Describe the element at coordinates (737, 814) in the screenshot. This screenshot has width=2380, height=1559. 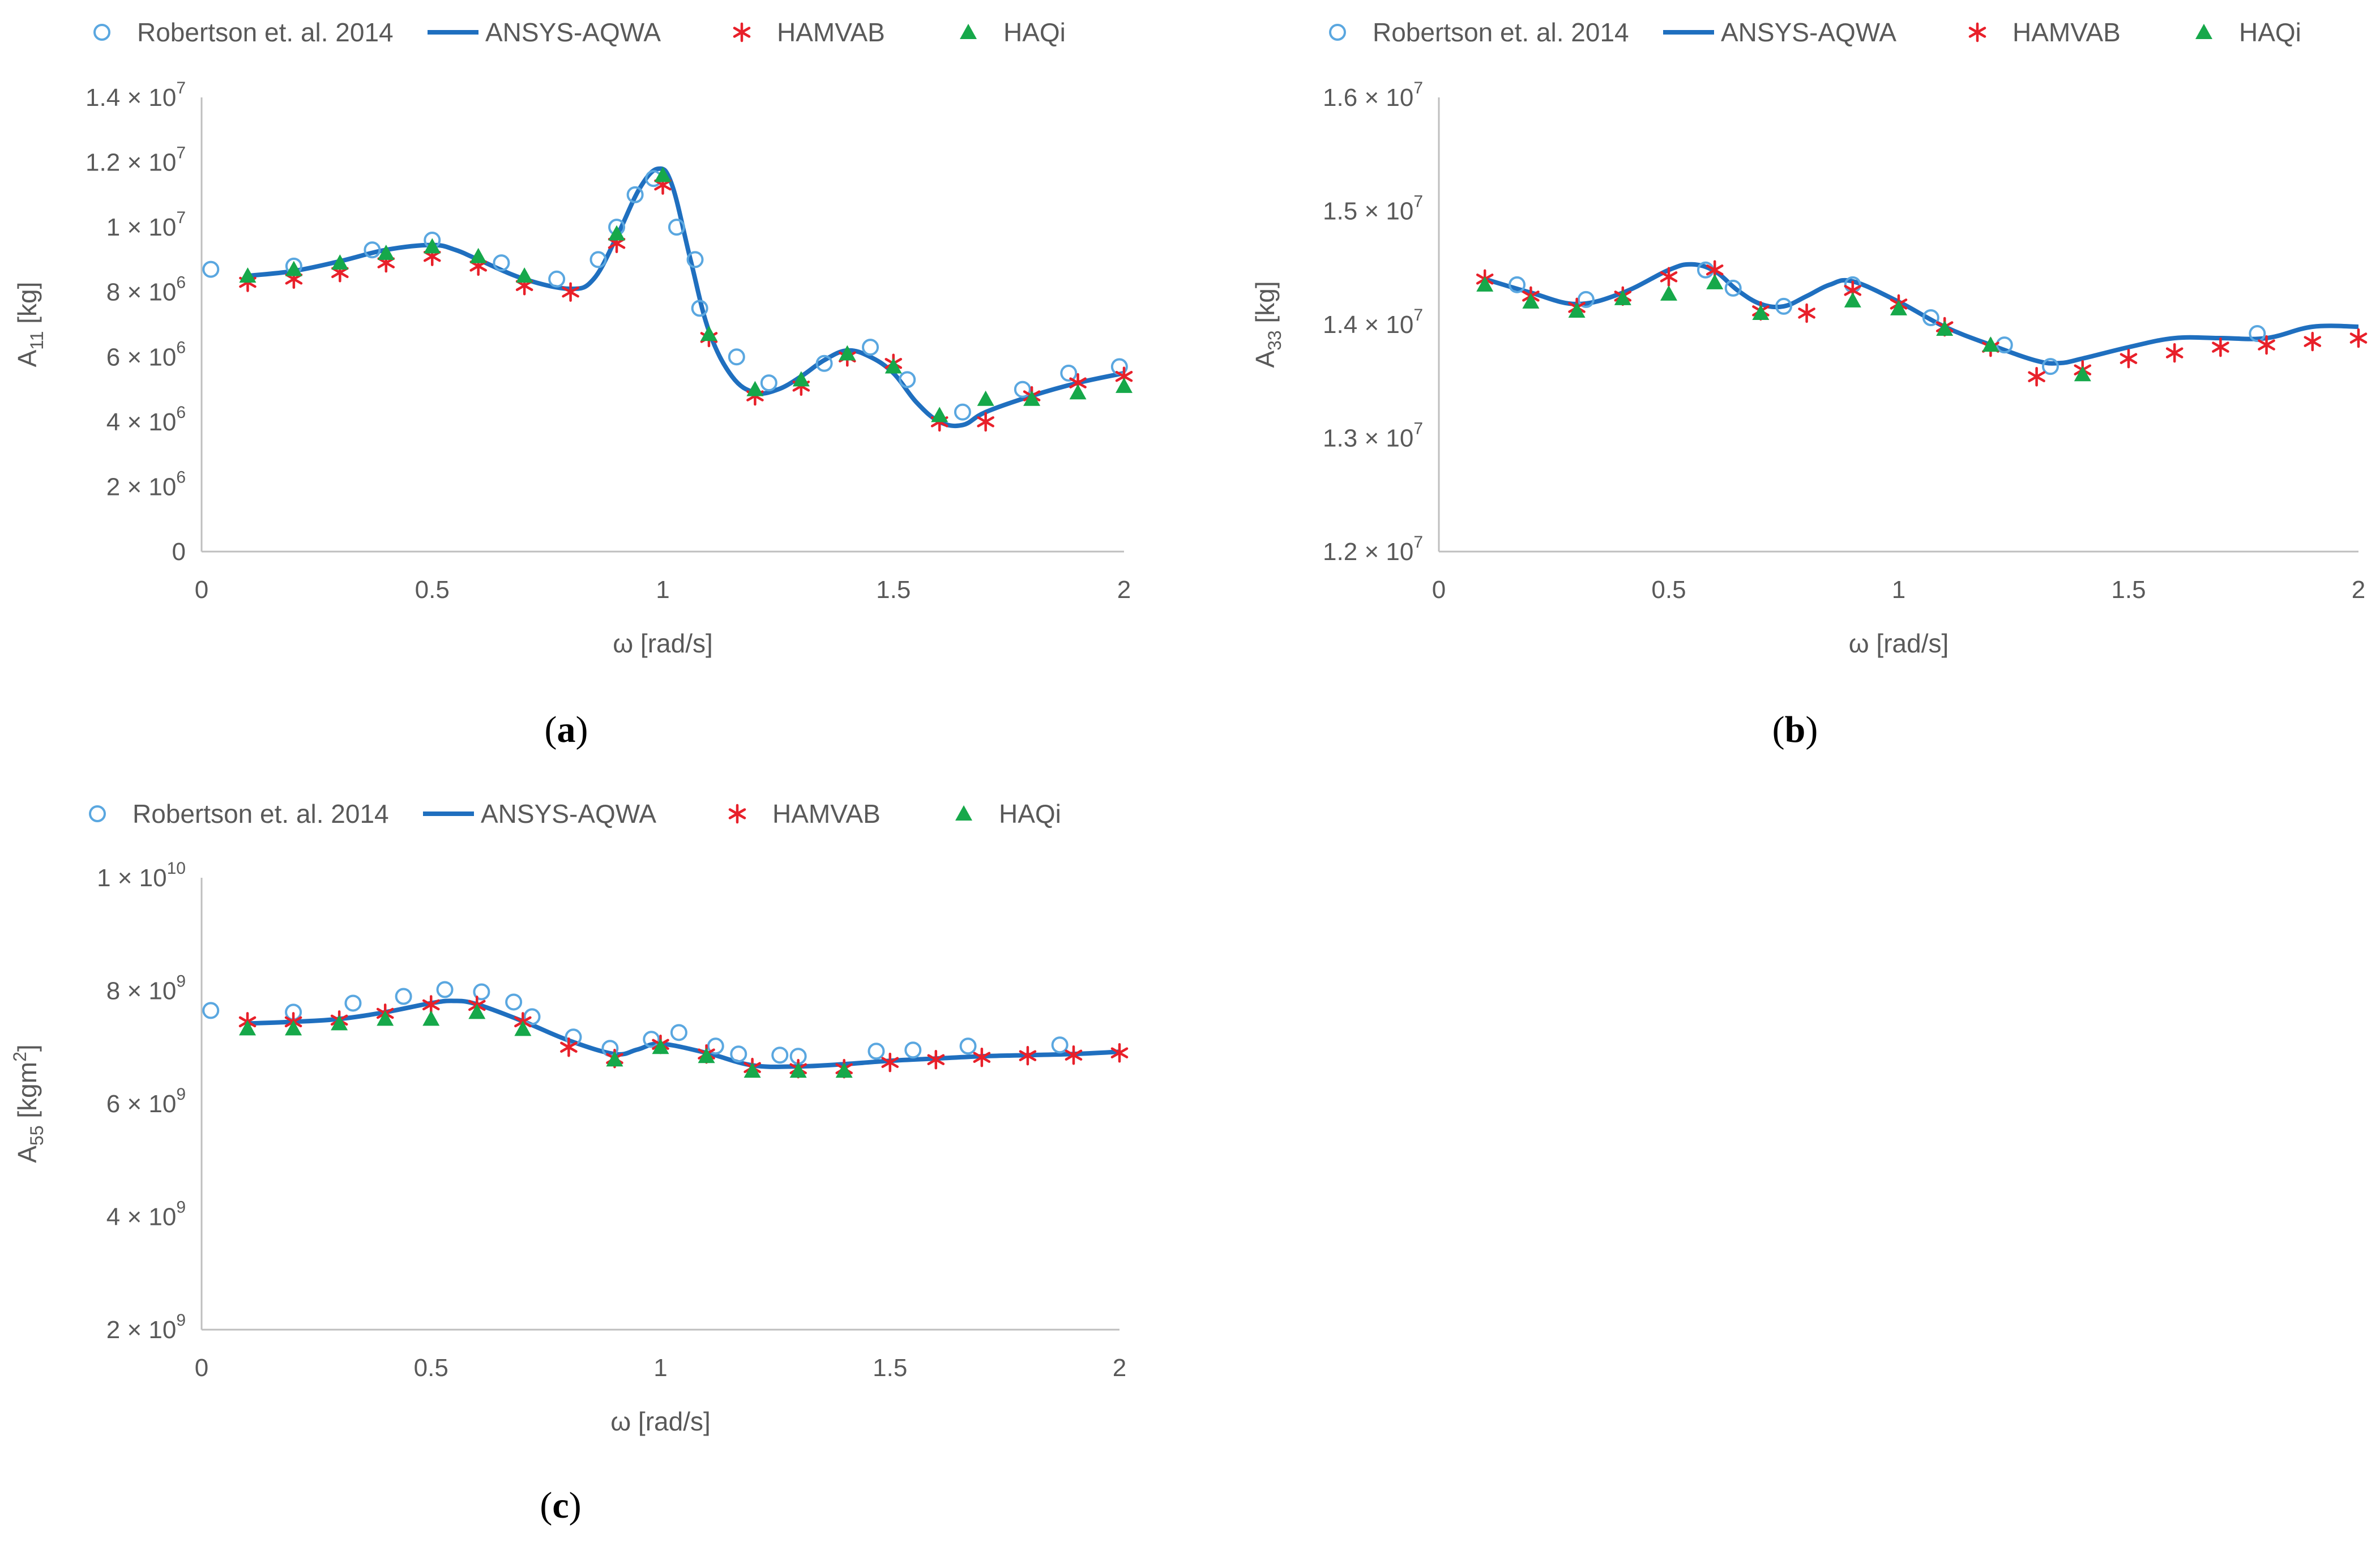
I see `legend-hamvab-marker` at that location.